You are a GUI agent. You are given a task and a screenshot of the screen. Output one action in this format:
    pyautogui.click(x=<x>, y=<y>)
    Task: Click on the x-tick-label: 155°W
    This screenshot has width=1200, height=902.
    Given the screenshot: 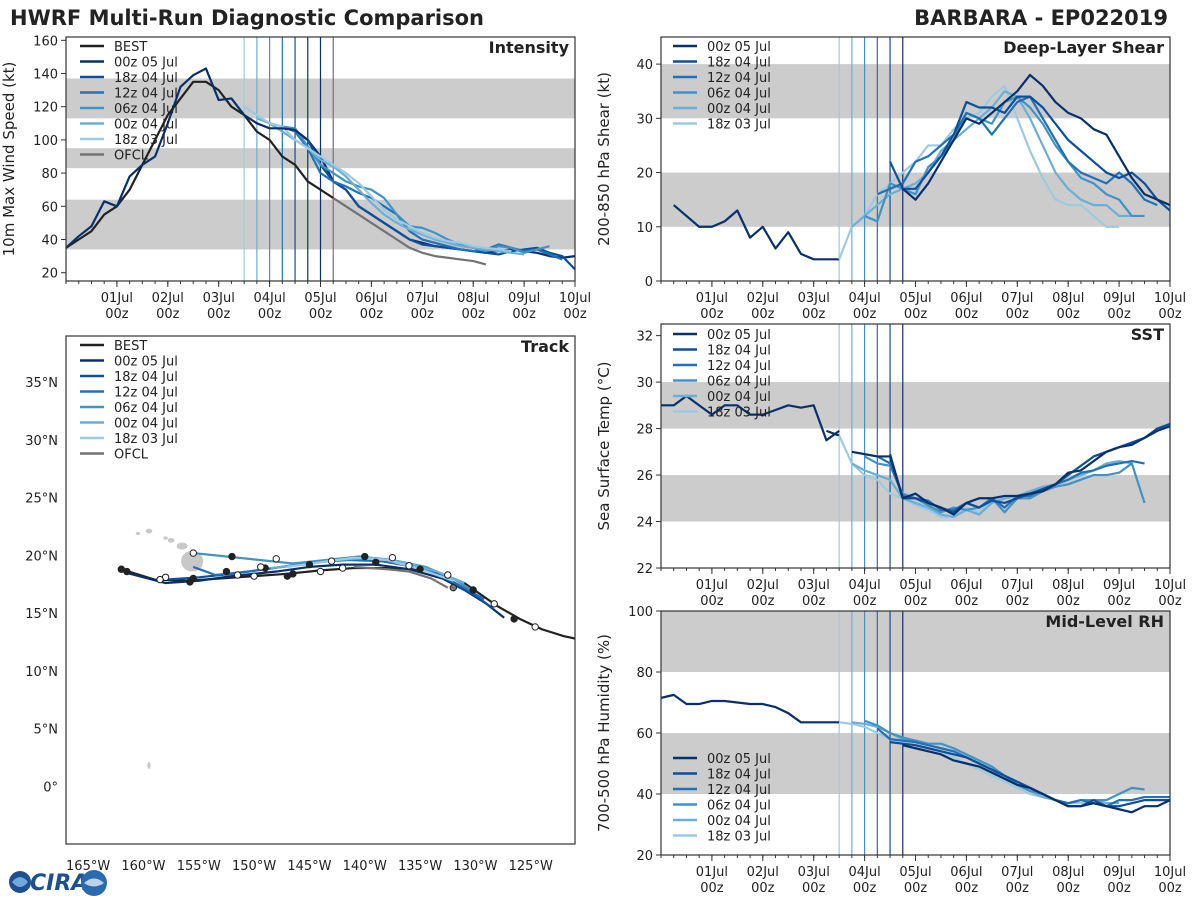 What is the action you would take?
    pyautogui.click(x=199, y=866)
    